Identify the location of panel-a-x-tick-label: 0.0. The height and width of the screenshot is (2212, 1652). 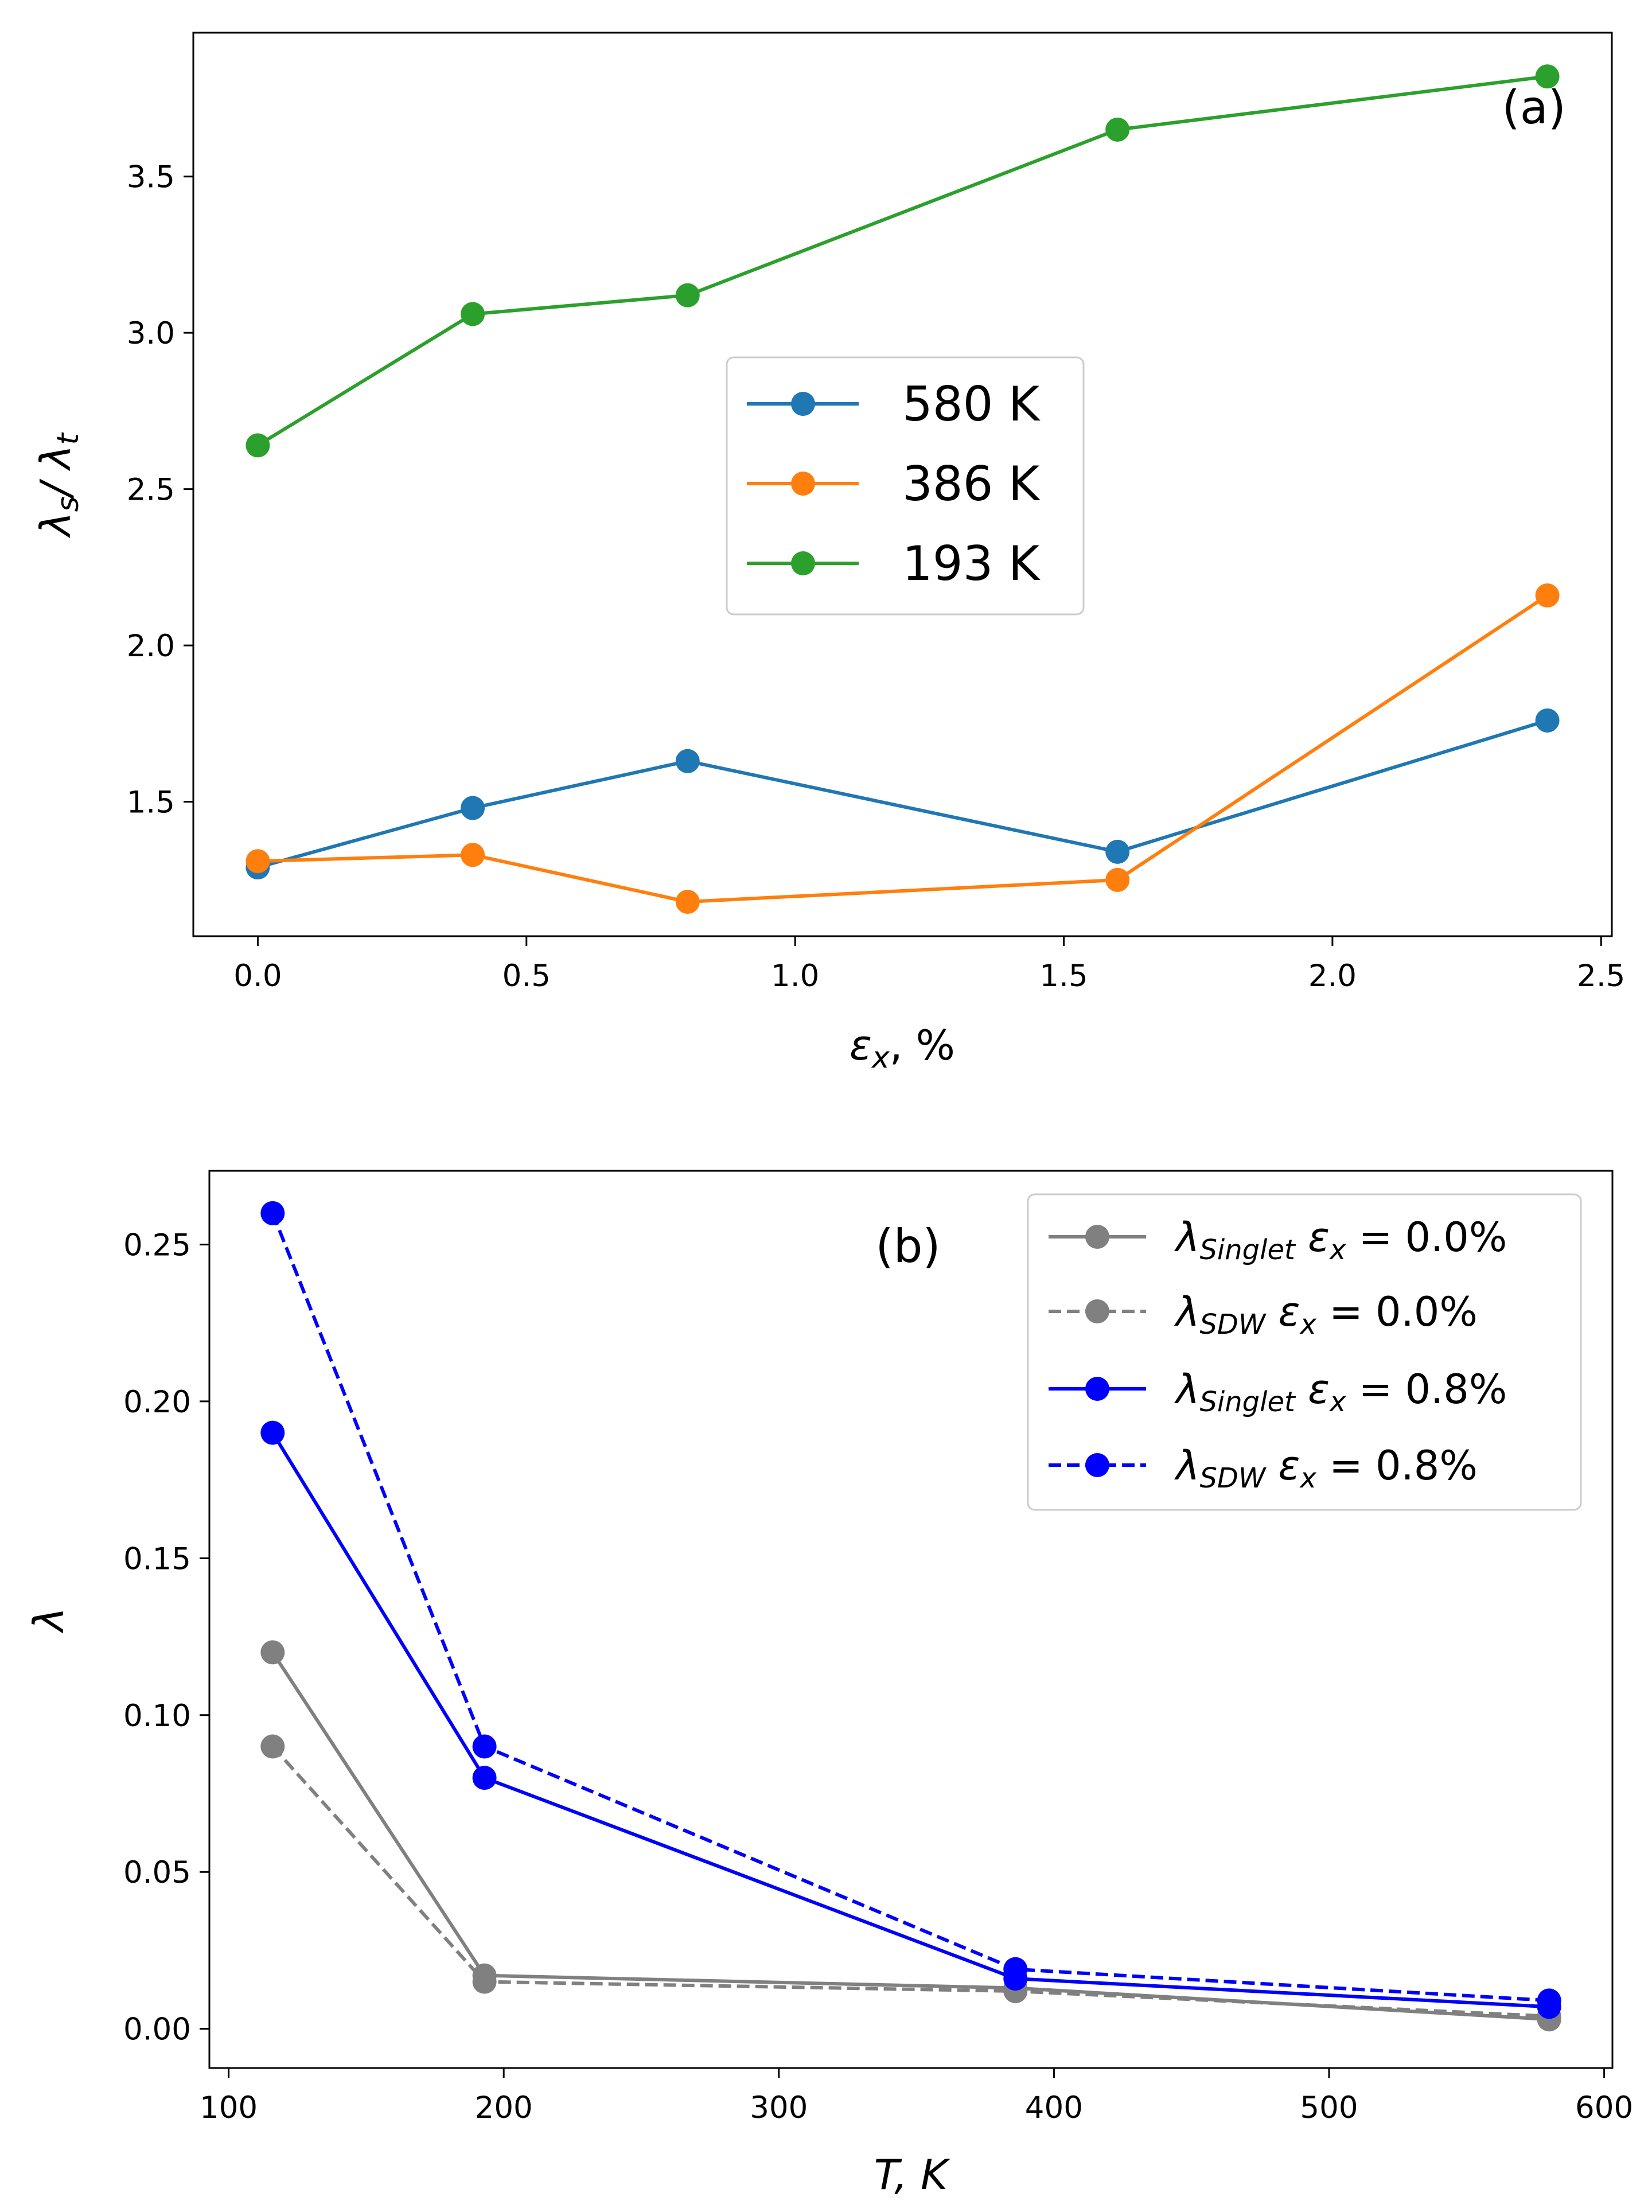
(257, 976).